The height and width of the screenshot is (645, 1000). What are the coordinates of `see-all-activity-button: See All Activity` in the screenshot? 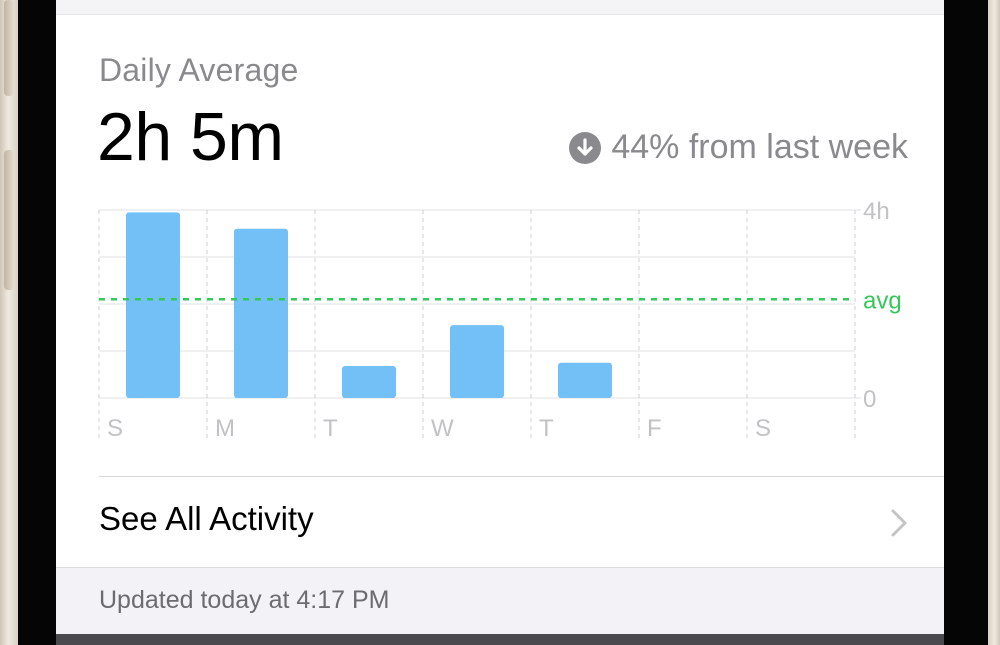 It's located at (206, 518).